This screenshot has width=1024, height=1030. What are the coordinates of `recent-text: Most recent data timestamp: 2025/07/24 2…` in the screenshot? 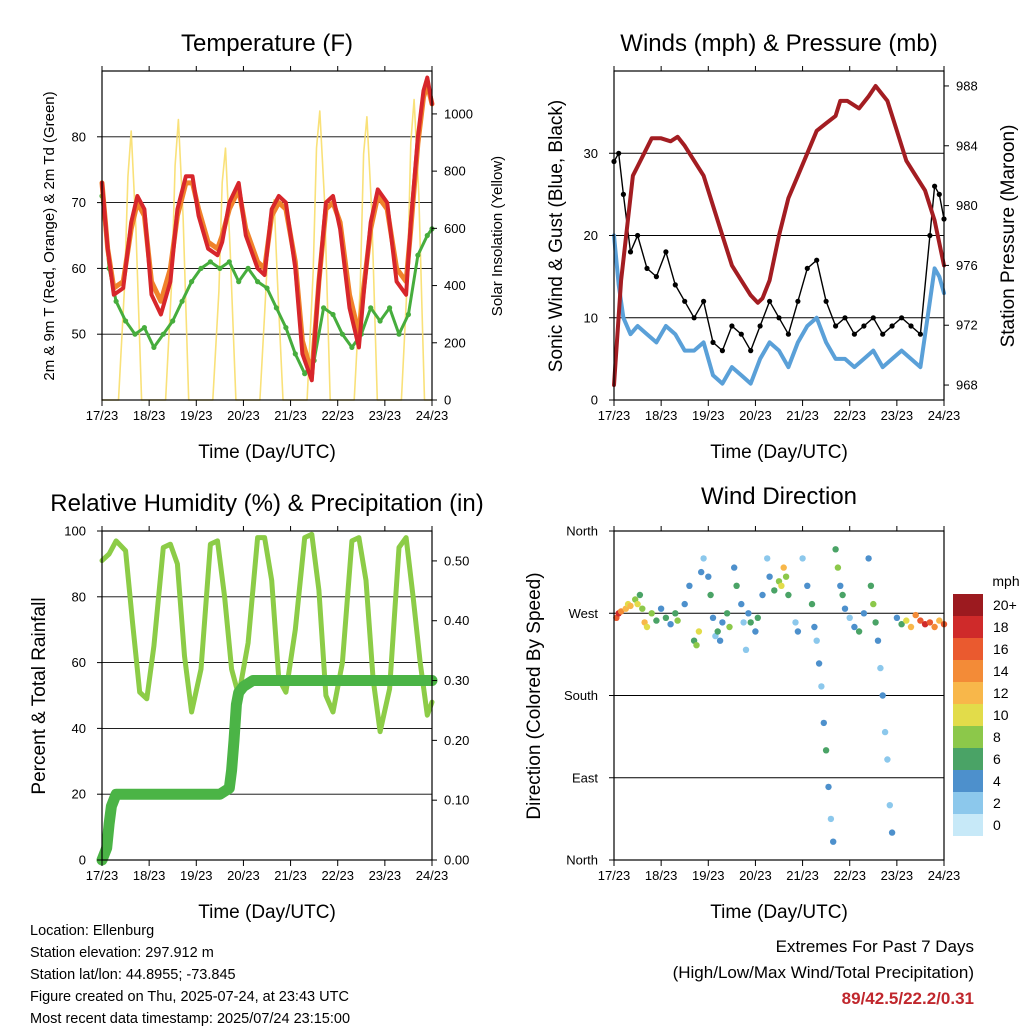 It's located at (190, 1019).